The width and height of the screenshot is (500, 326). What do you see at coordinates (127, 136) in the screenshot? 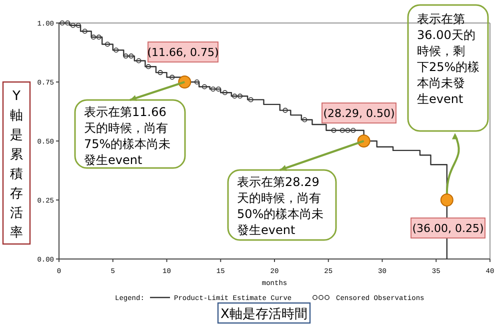
I see `annotation: 表示在第11.66天的時候，尚有75%的樣本尚未發生event` at bounding box center [127, 136].